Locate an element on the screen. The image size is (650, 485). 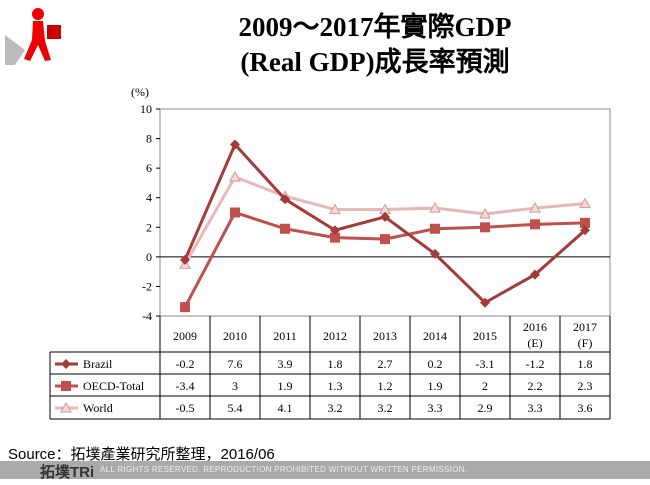
footer-logo: 拓墣TRi is located at coordinates (67, 472).